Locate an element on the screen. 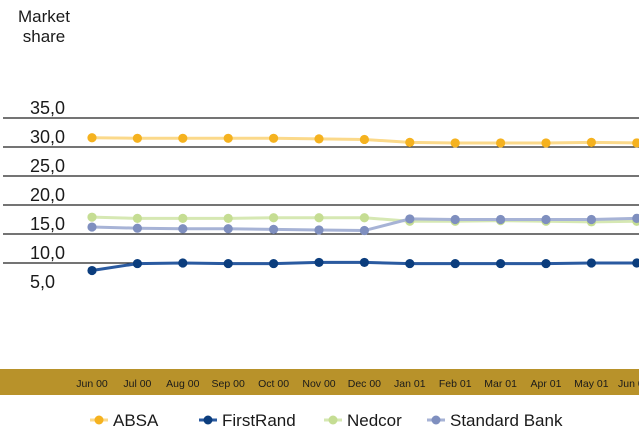  series-firstrand is located at coordinates (363, 266).